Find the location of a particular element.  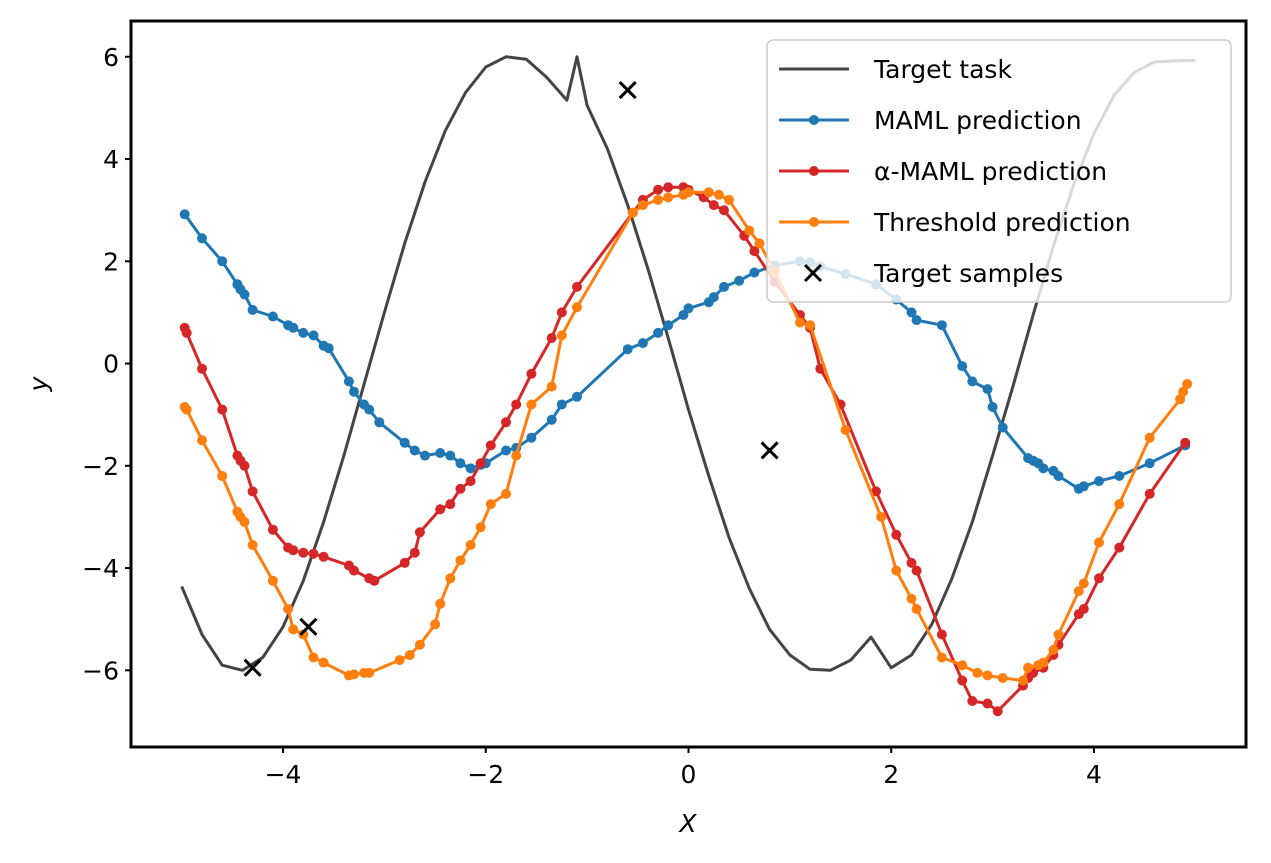

legend-label: Target task is located at coordinates (942, 69).